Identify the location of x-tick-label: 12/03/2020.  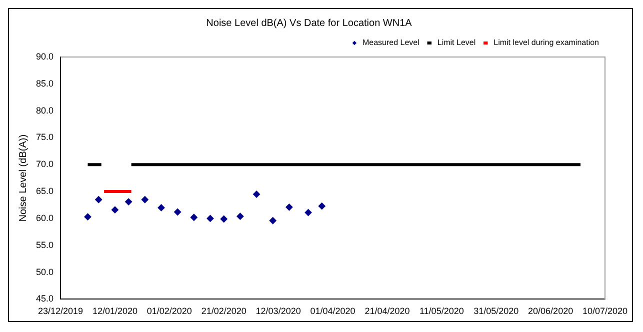
(278, 311).